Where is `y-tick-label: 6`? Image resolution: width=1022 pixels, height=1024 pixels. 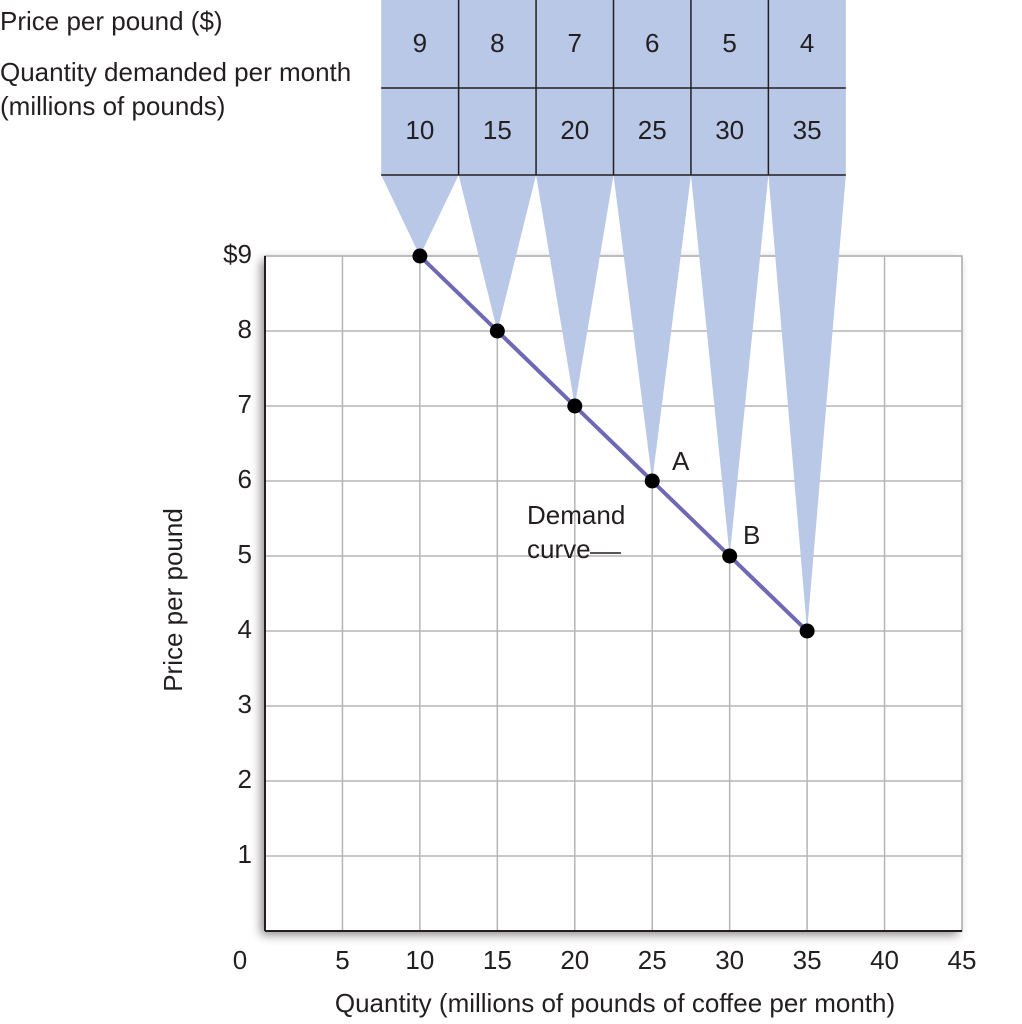
y-tick-label: 6 is located at coordinates (245, 479).